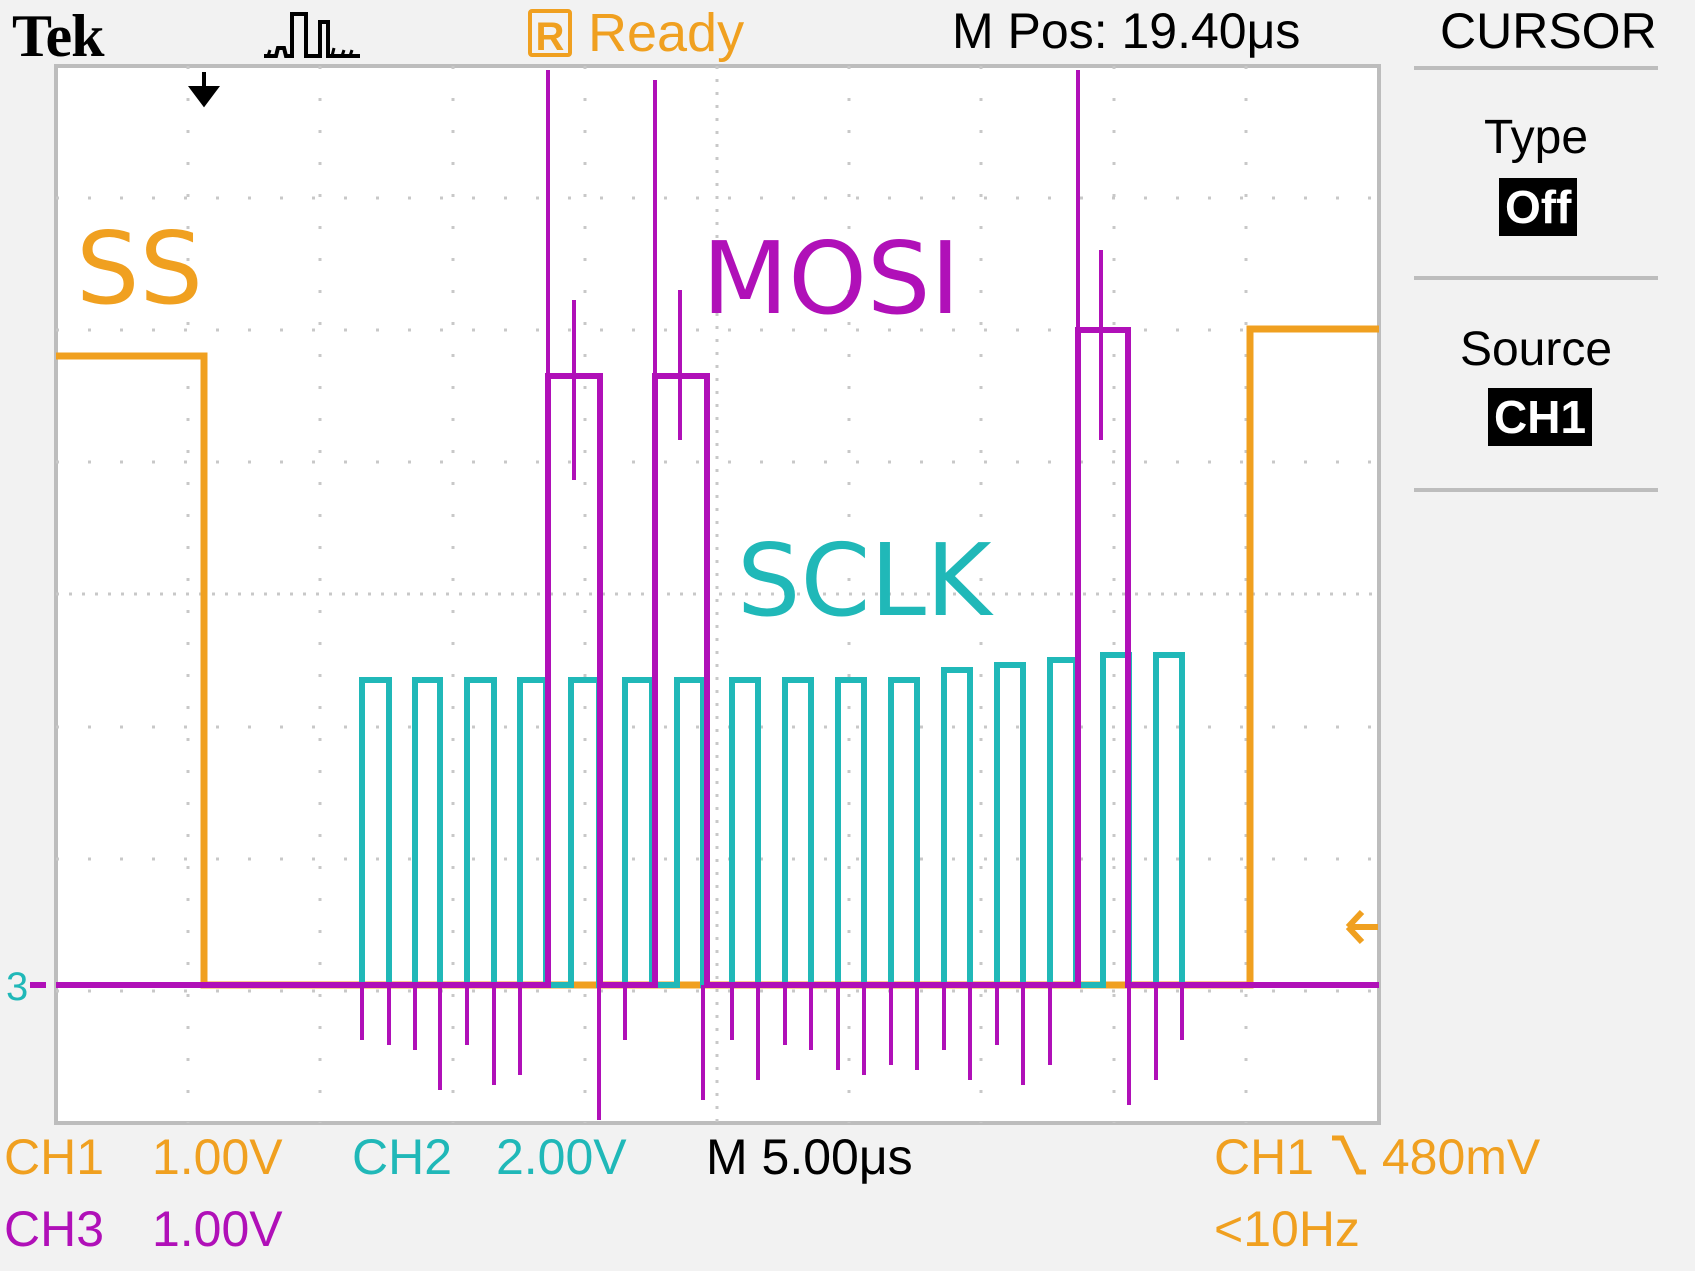 Image resolution: width=1695 pixels, height=1271 pixels. What do you see at coordinates (1361, 927) in the screenshot?
I see `trigger-level-marker` at bounding box center [1361, 927].